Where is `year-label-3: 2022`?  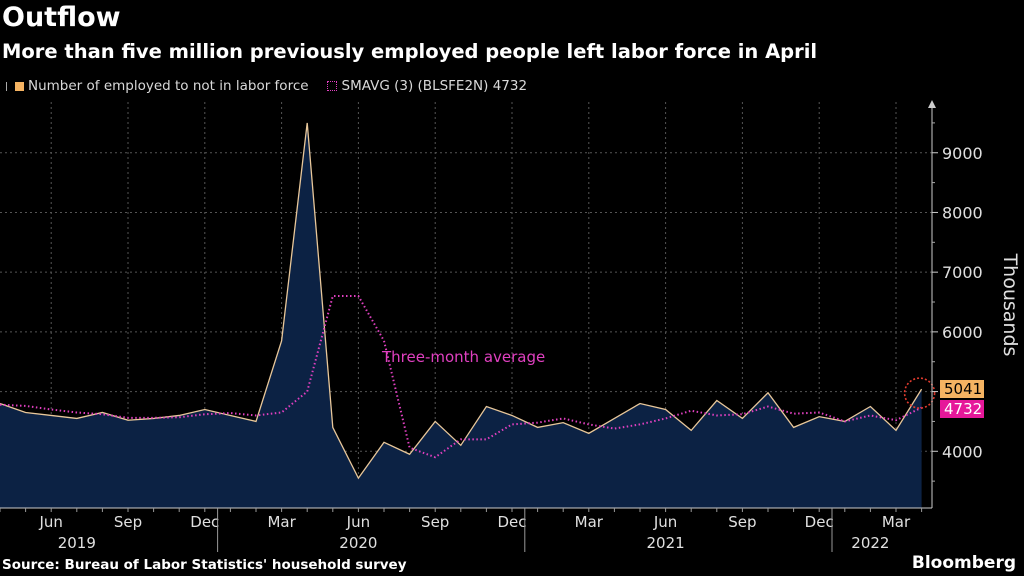
year-label-3: 2022 is located at coordinates (870, 543).